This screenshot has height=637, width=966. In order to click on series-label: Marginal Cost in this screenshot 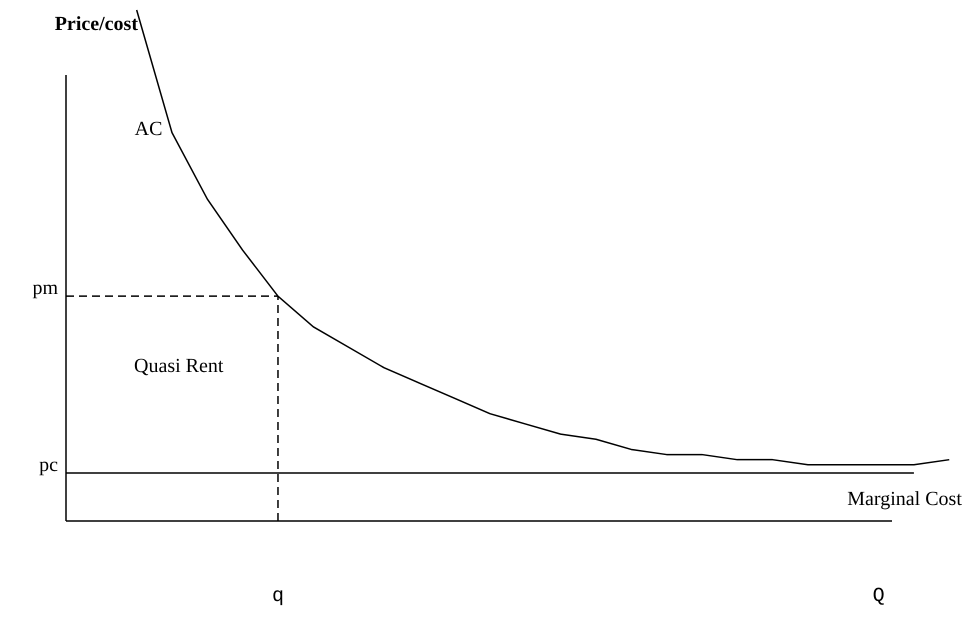, I will do `click(904, 499)`.